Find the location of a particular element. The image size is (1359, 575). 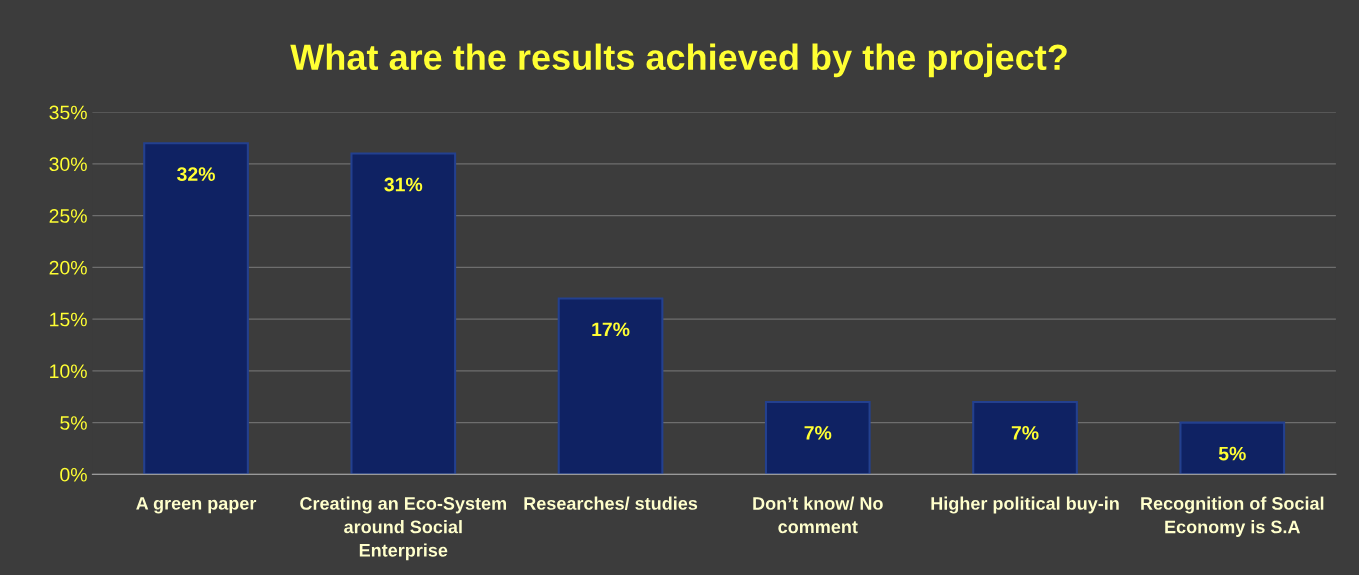

x-tick-label: Creating an Eco-System around Social Enterprise is located at coordinates (403, 528).